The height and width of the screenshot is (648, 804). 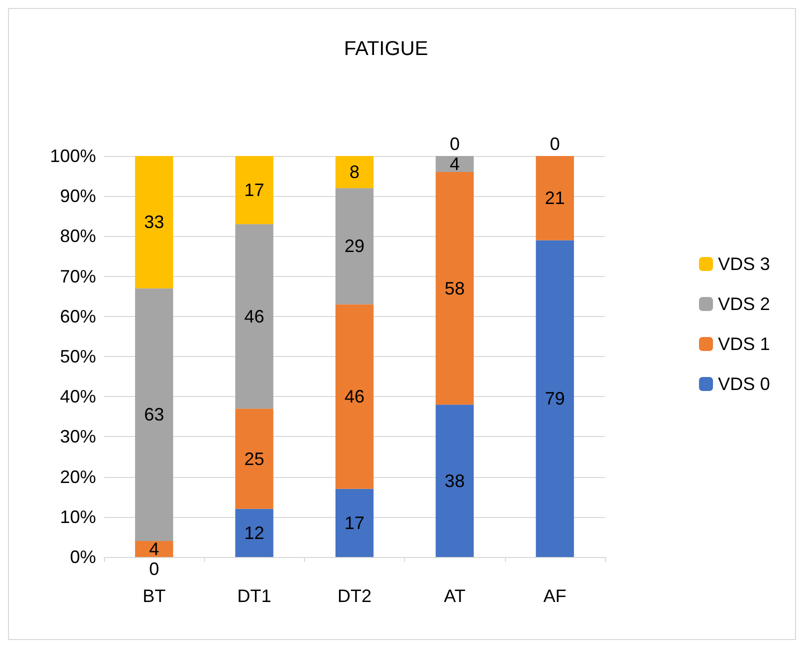 What do you see at coordinates (78, 196) in the screenshot?
I see `y-tick-label: 90%` at bounding box center [78, 196].